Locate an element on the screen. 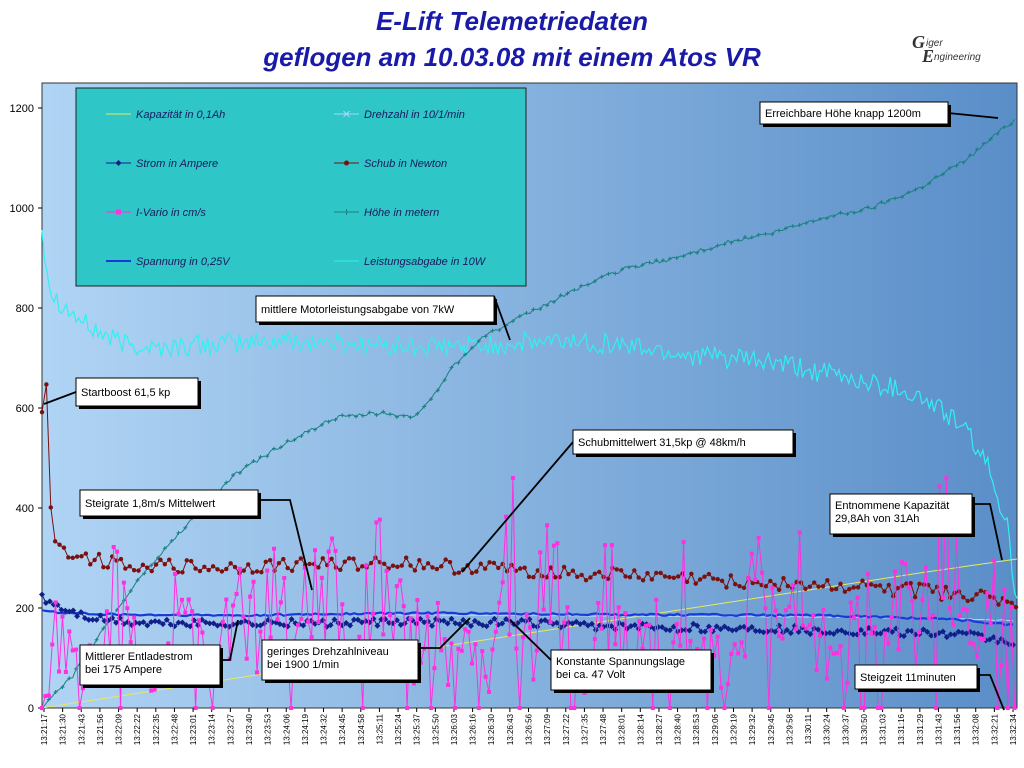  y-tick-label: 600 is located at coordinates (25, 409).